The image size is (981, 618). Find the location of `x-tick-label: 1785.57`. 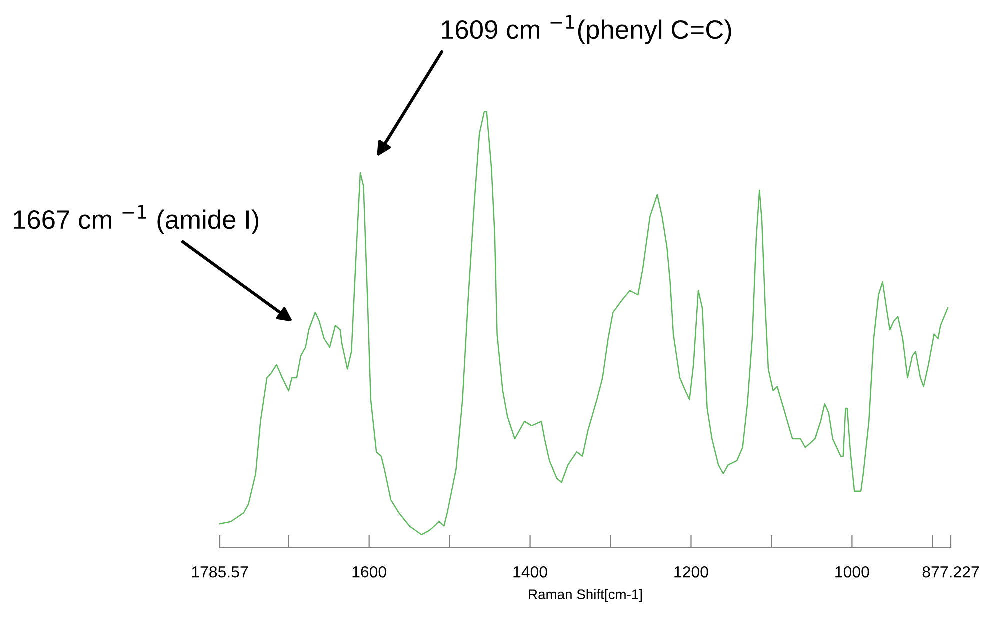

x-tick-label: 1785.57 is located at coordinates (220, 572).